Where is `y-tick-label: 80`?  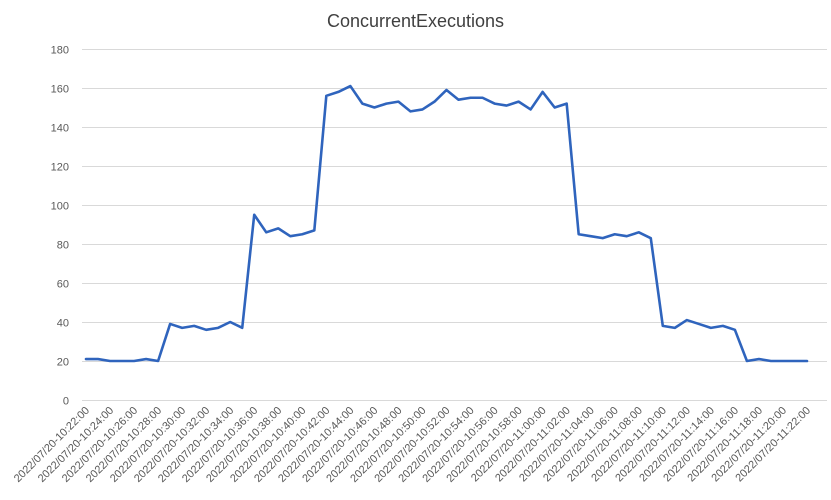 y-tick-label: 80 is located at coordinates (63, 246).